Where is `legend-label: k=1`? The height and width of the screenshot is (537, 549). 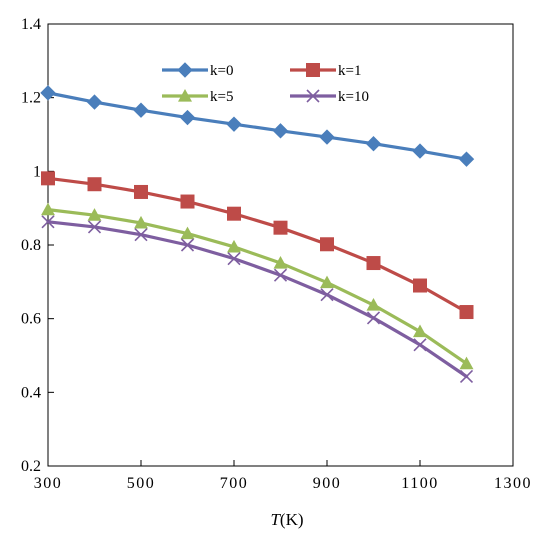
legend-label: k=1 is located at coordinates (349, 71).